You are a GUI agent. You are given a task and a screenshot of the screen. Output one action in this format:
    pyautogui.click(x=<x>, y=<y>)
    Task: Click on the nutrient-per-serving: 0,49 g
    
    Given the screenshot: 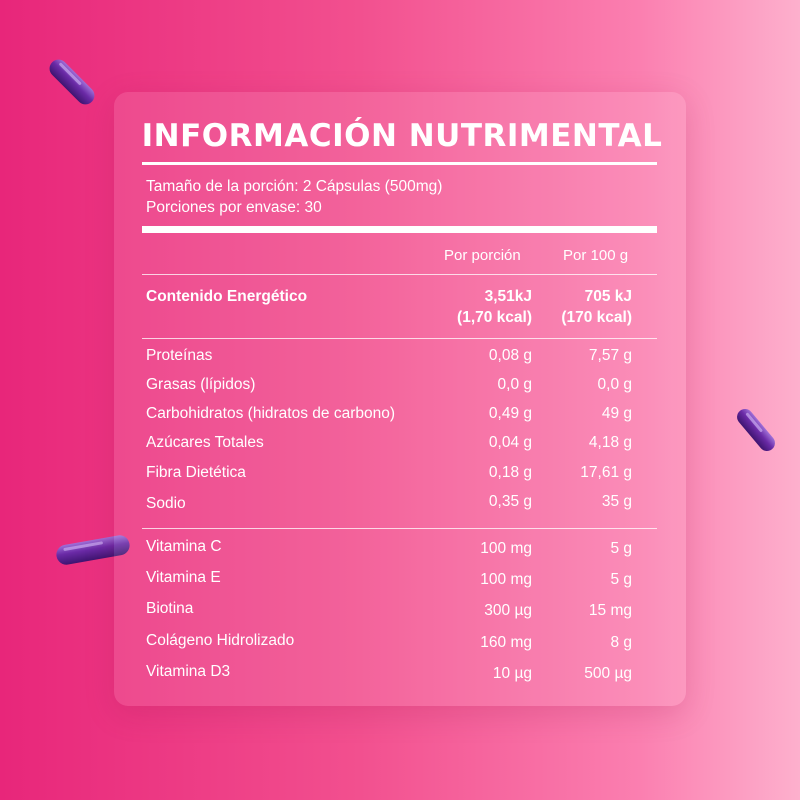 What is the action you would take?
    pyautogui.click(x=510, y=413)
    